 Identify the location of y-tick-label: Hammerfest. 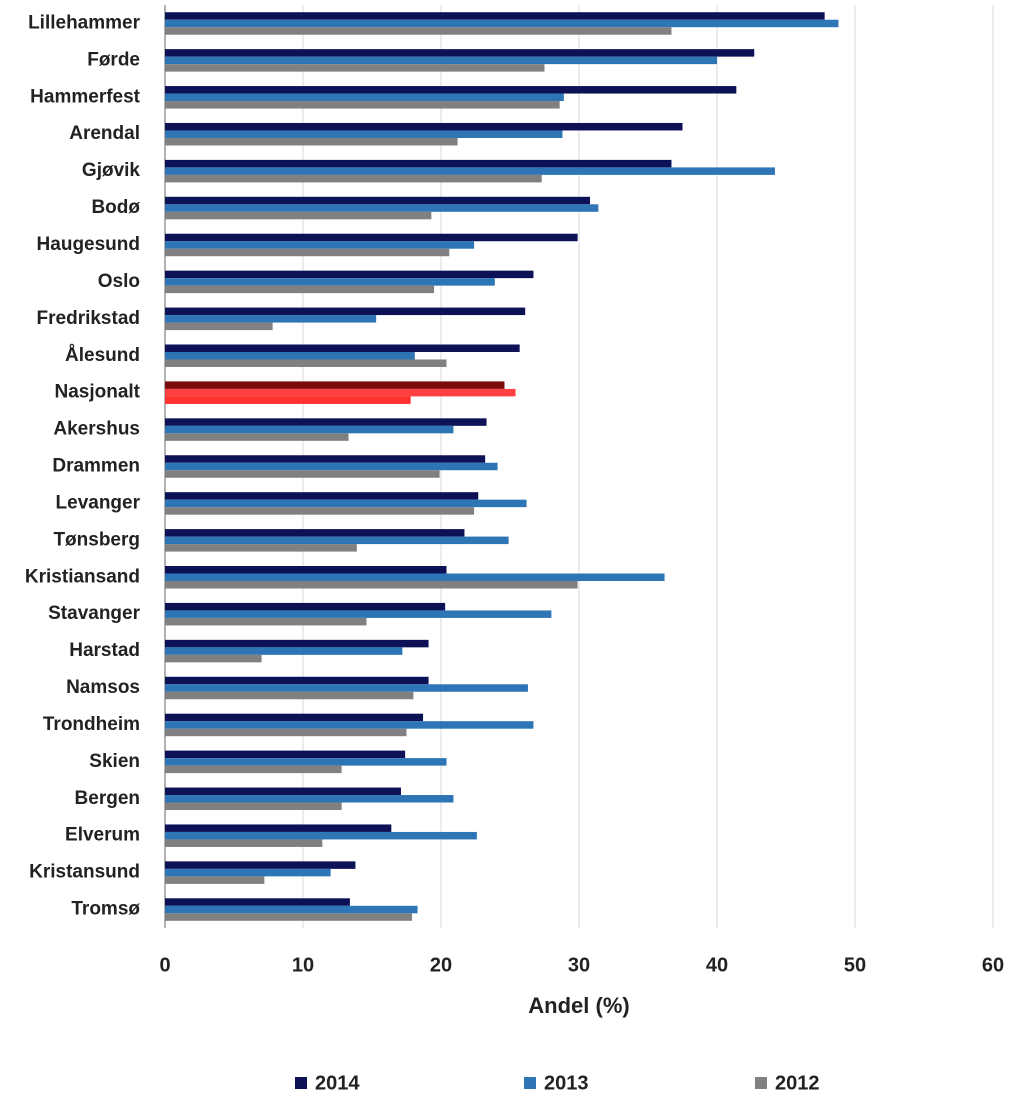
(85, 96).